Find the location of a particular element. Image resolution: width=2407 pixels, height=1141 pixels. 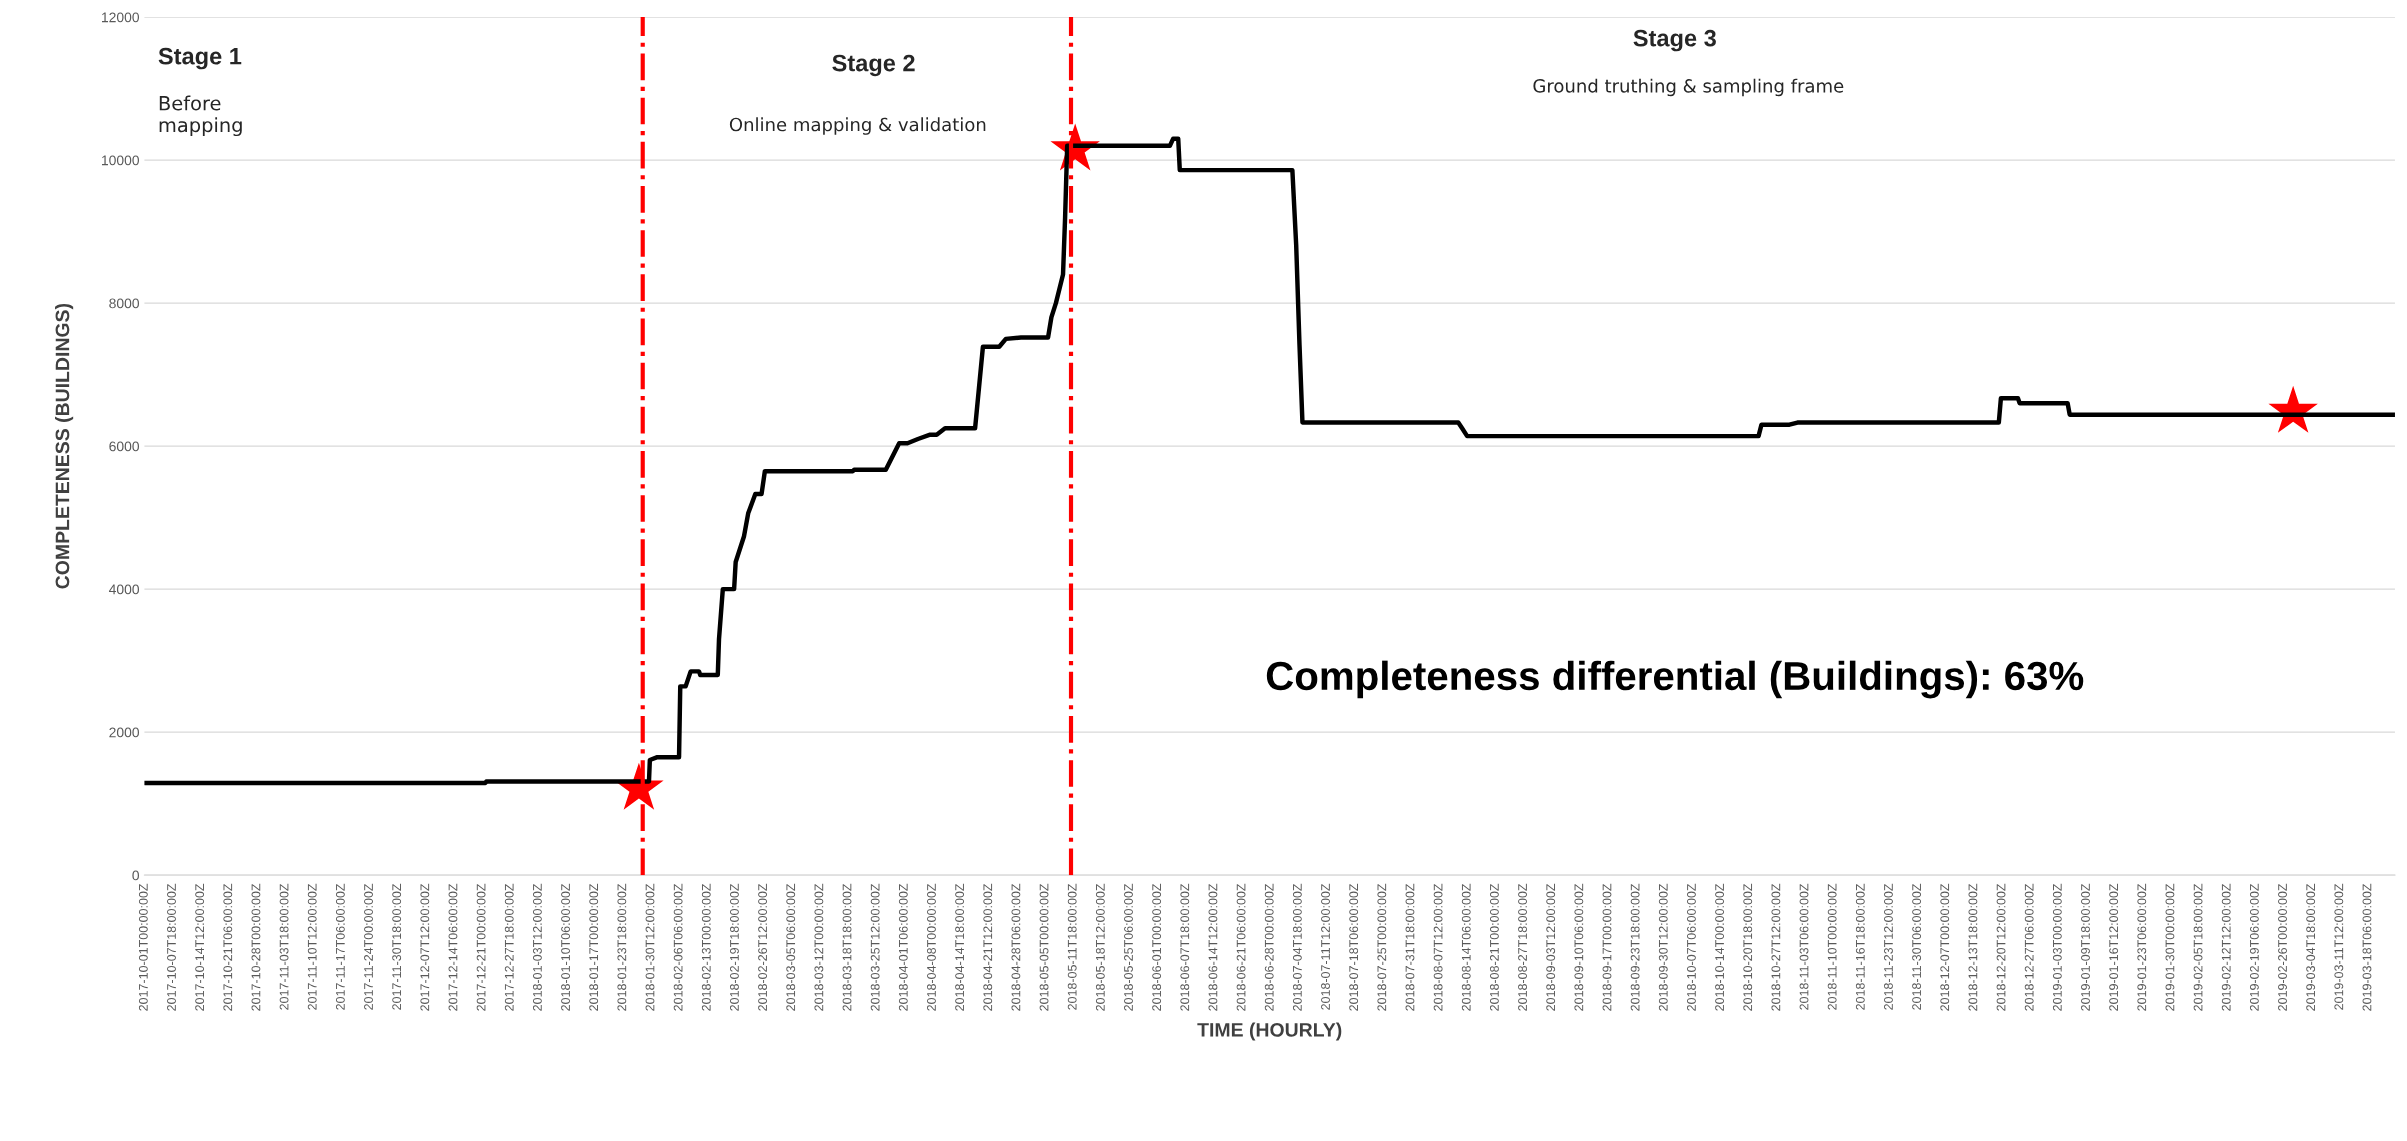

x-tick-label: 2019-01-16T12:00:00Z is located at coordinates (2114, 947).